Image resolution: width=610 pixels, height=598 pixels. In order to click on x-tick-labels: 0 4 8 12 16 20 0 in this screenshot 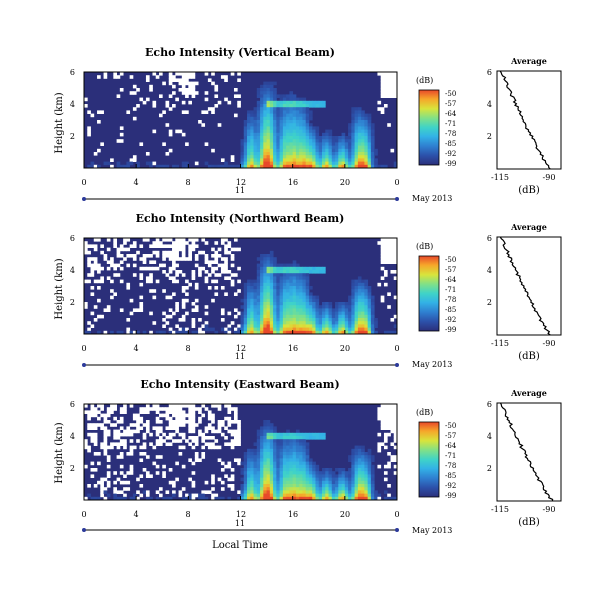, I will do `click(240, 182)`.